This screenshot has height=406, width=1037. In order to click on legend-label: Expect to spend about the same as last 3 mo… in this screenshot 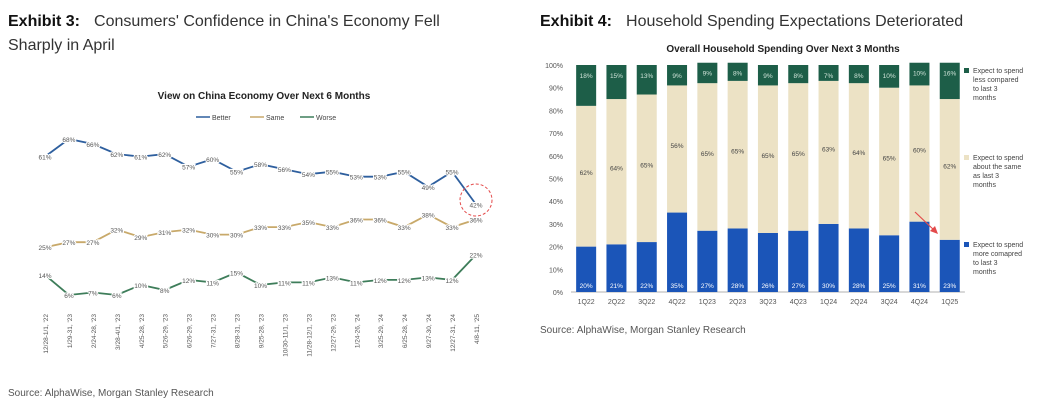, I will do `click(998, 172)`.